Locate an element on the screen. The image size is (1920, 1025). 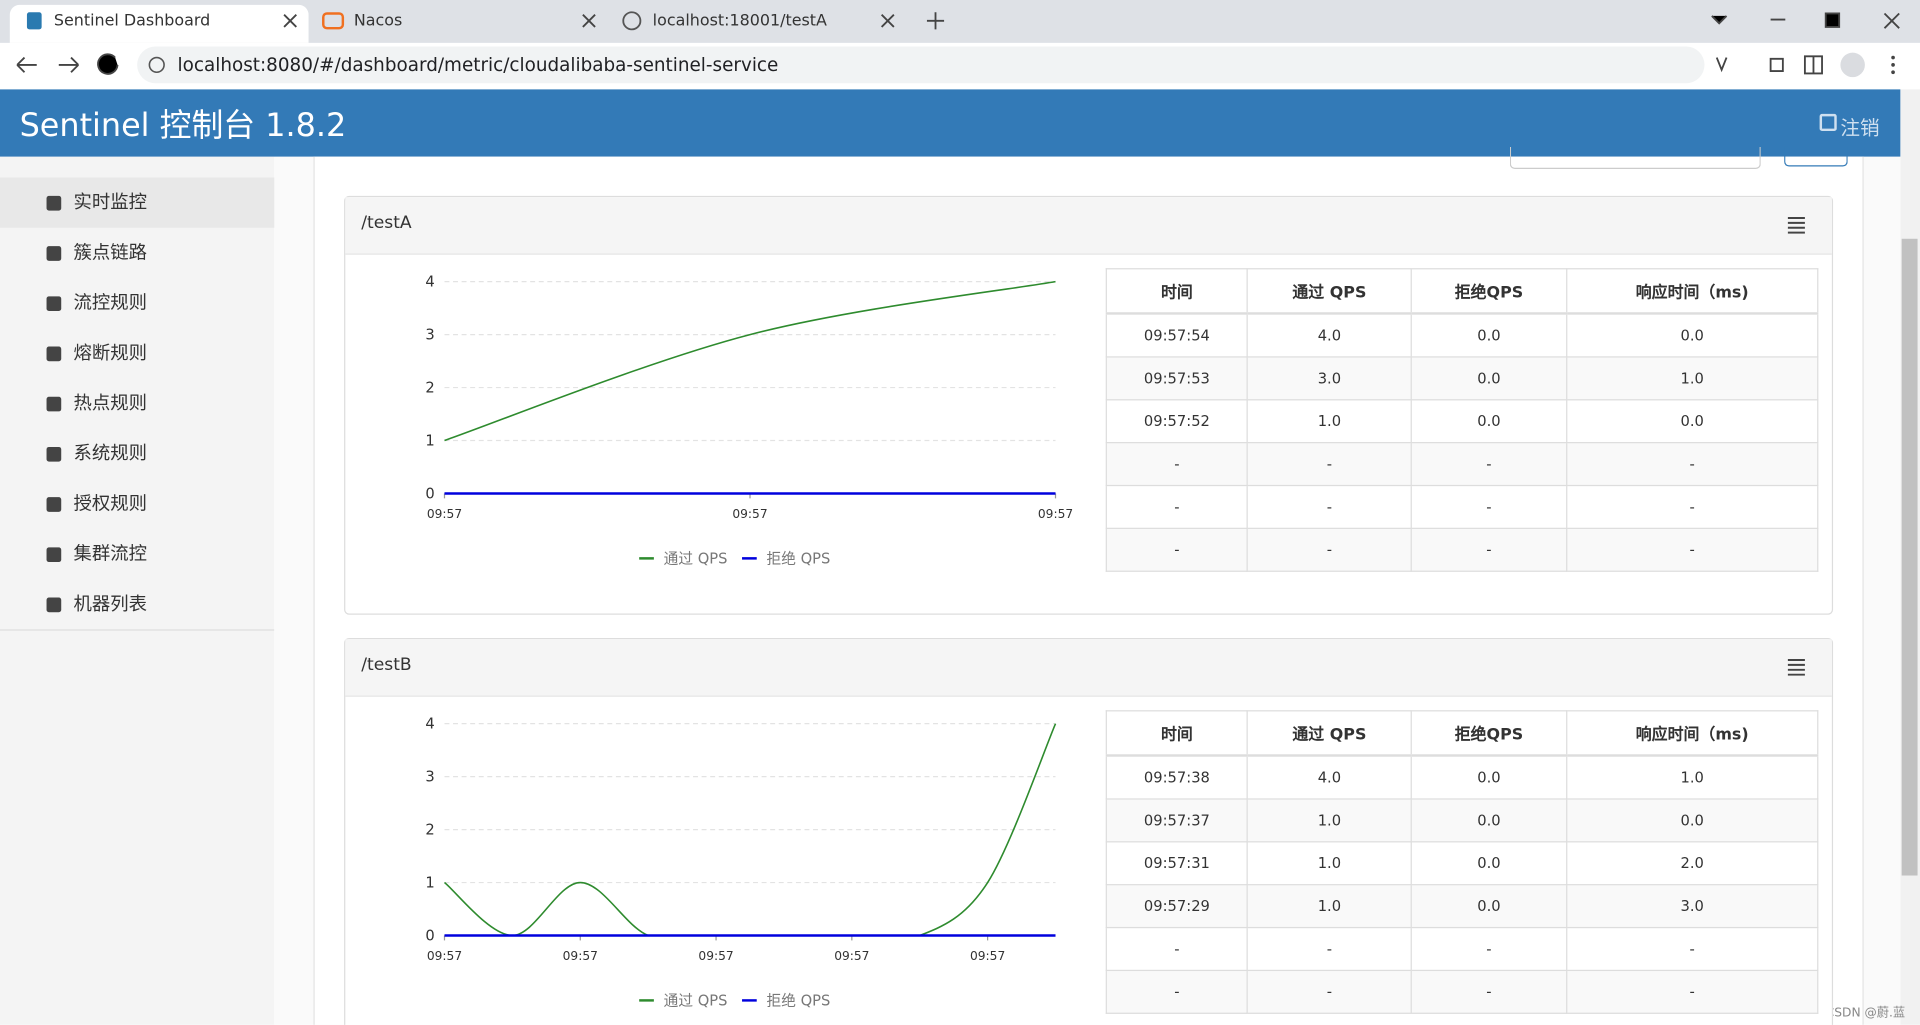
table-cell: 2.0 is located at coordinates (1692, 863).